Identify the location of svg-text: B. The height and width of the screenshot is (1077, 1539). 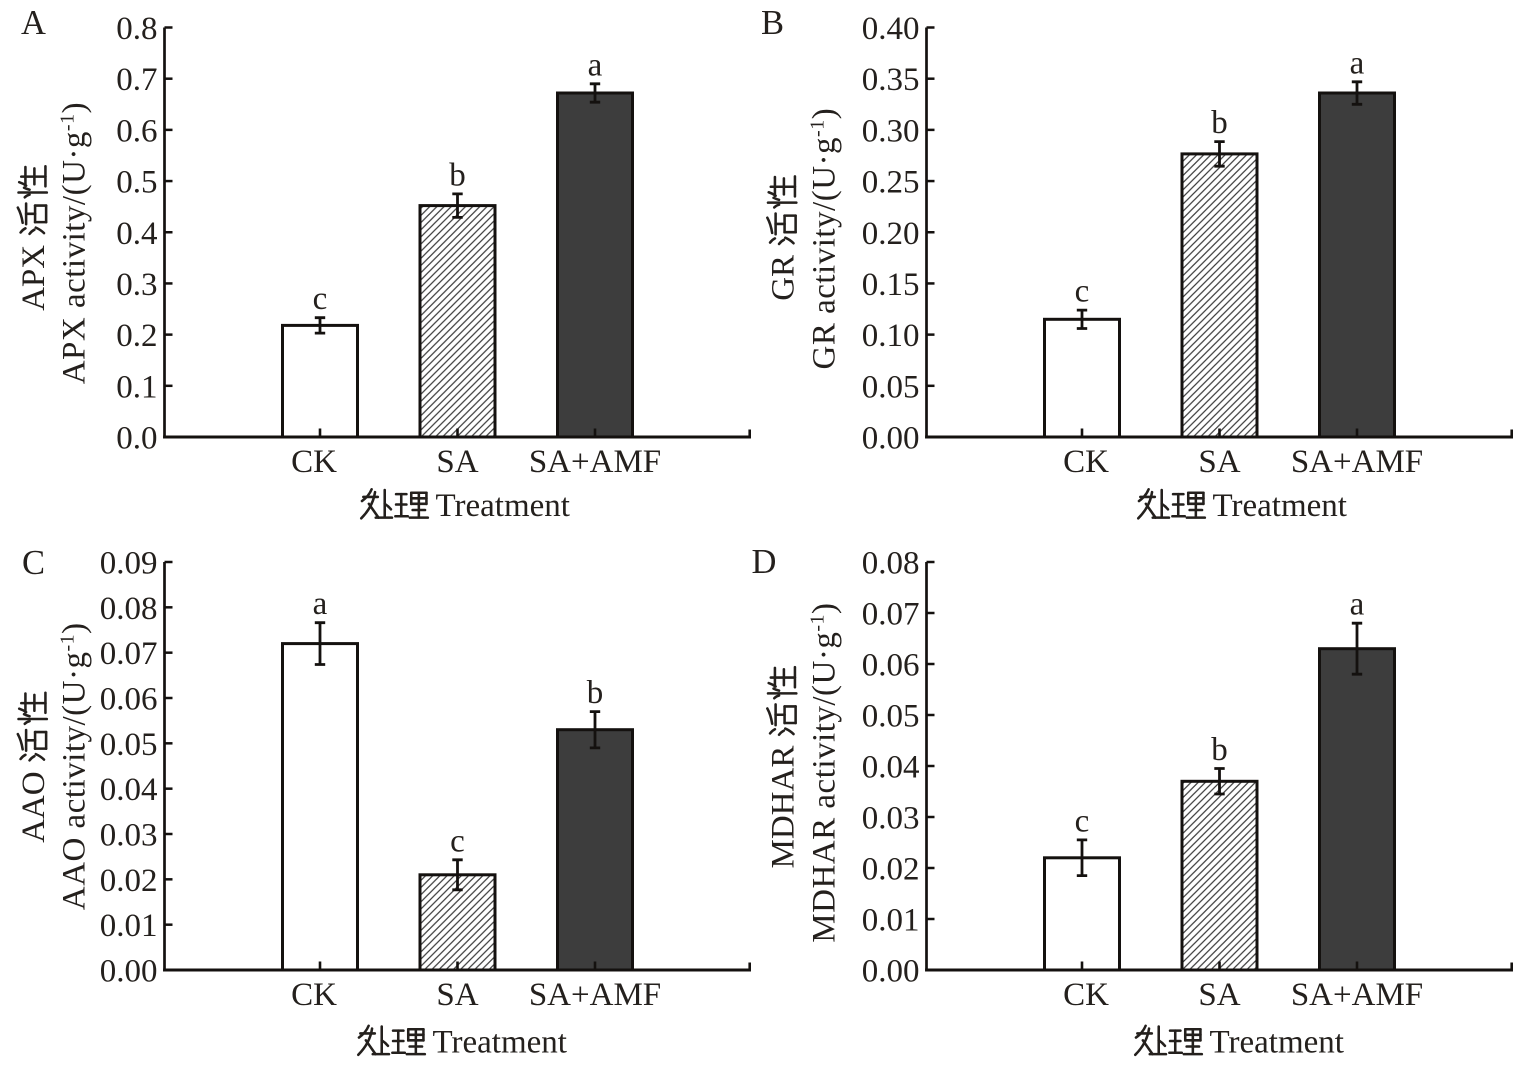
(772, 23).